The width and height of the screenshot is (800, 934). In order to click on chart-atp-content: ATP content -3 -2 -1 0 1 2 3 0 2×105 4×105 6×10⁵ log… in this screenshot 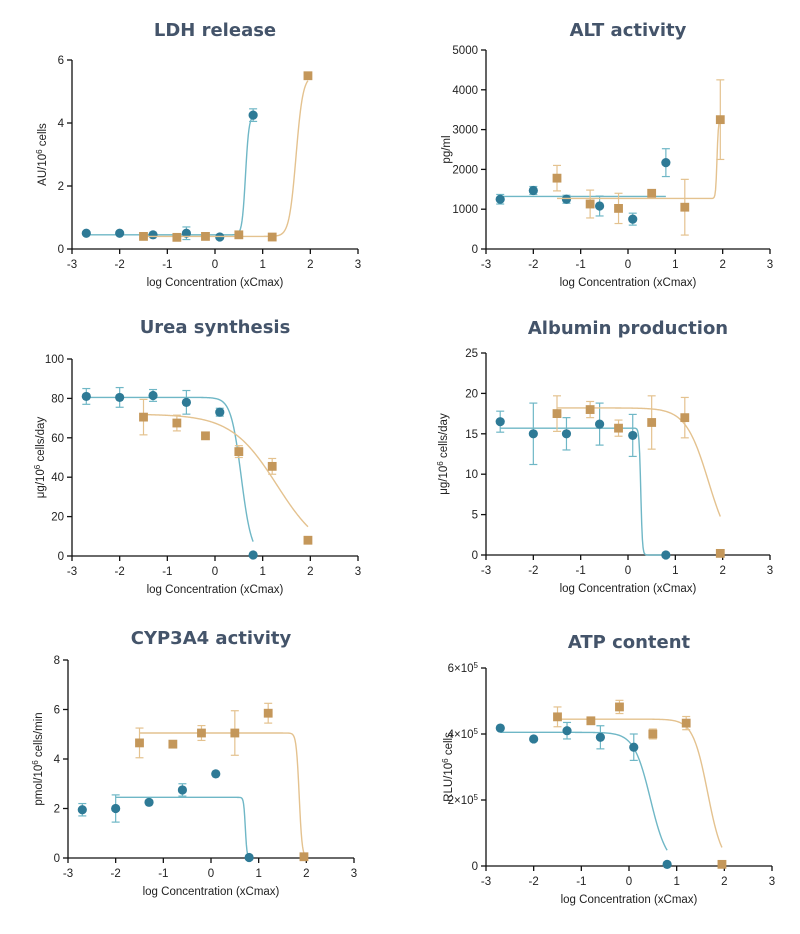, I will do `click(608, 769)`.